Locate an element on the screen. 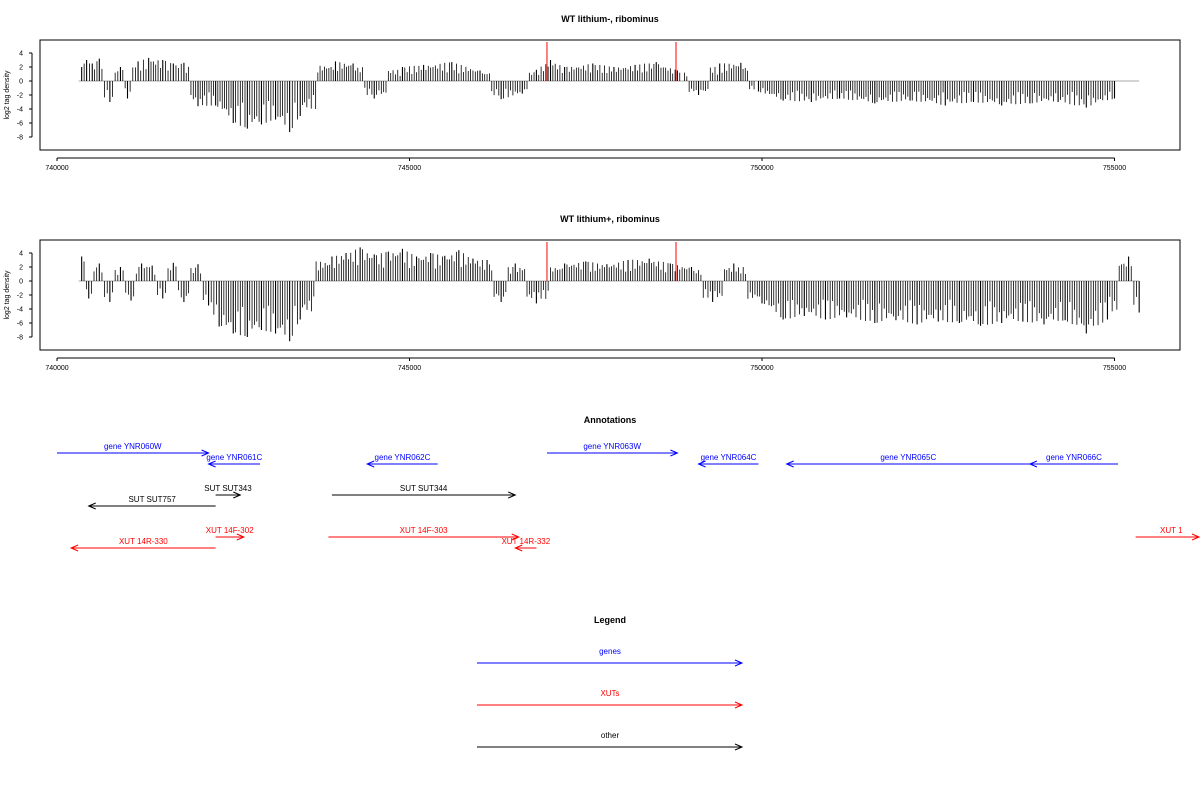  annotation-label: XUT 1 is located at coordinates (1171, 530).